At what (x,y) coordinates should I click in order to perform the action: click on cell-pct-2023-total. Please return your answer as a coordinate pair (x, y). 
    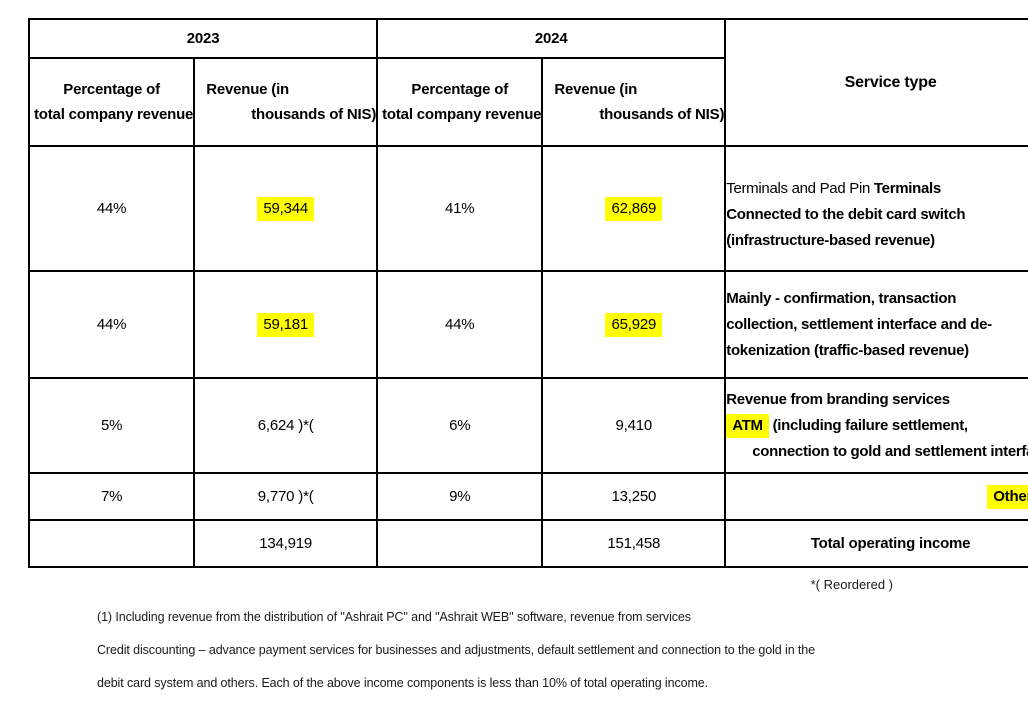
    Looking at the image, I should click on (111, 543).